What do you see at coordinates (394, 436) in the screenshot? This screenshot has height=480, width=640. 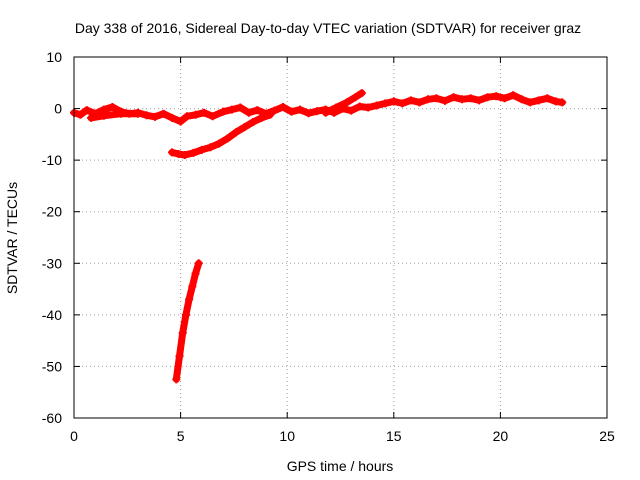 I see `x-tick-label: 15` at bounding box center [394, 436].